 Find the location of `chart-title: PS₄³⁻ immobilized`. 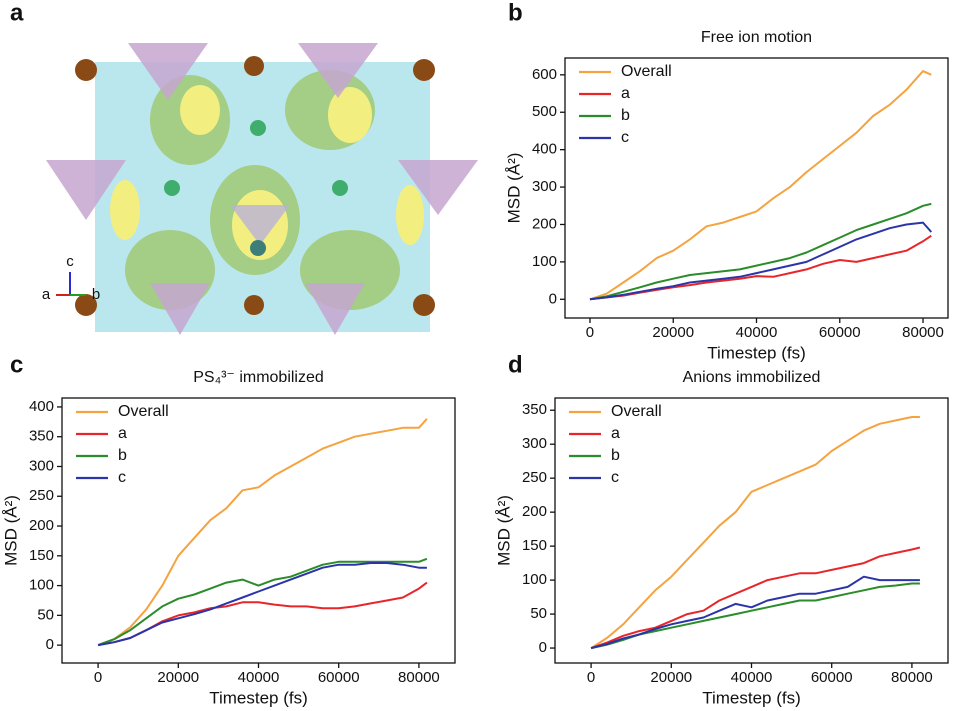

chart-title: PS₄³⁻ immobilized is located at coordinates (258, 377).